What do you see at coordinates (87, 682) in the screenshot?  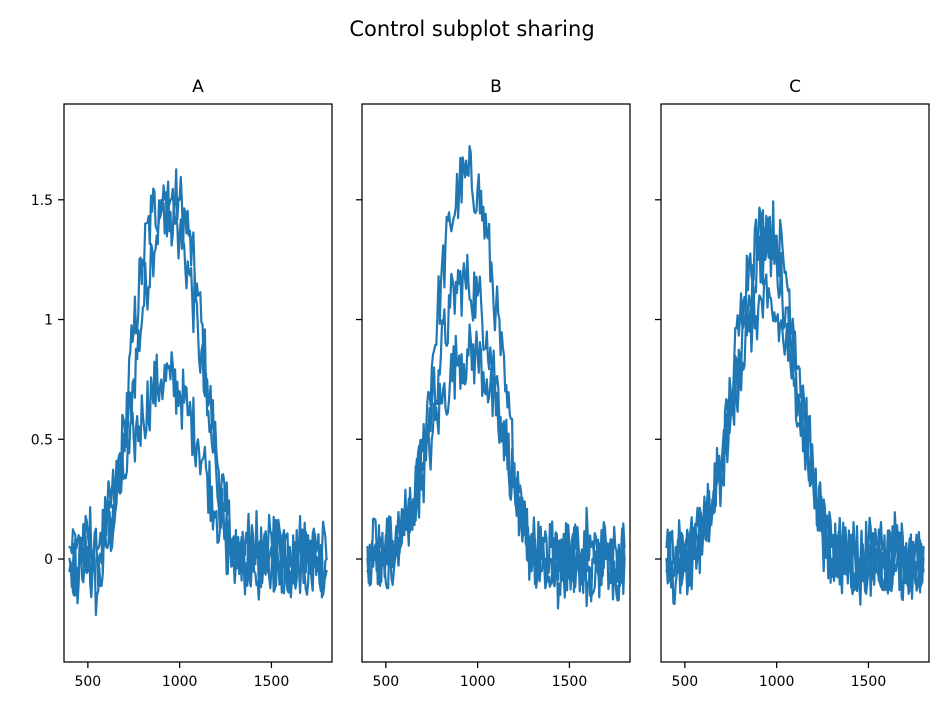 I see `subplot-a-xtick-label: 500` at bounding box center [87, 682].